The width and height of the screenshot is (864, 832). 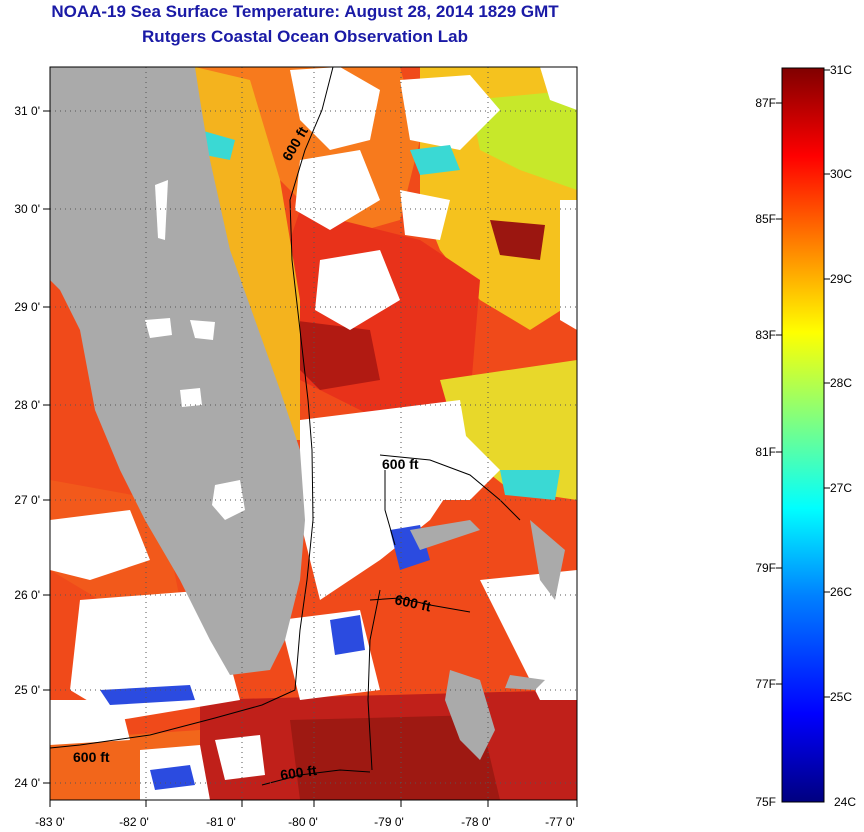 I want to click on colorbar-celsius-labels: 31C 30C 29C 28C 27C 26C 25C 24C, so click(x=843, y=436).